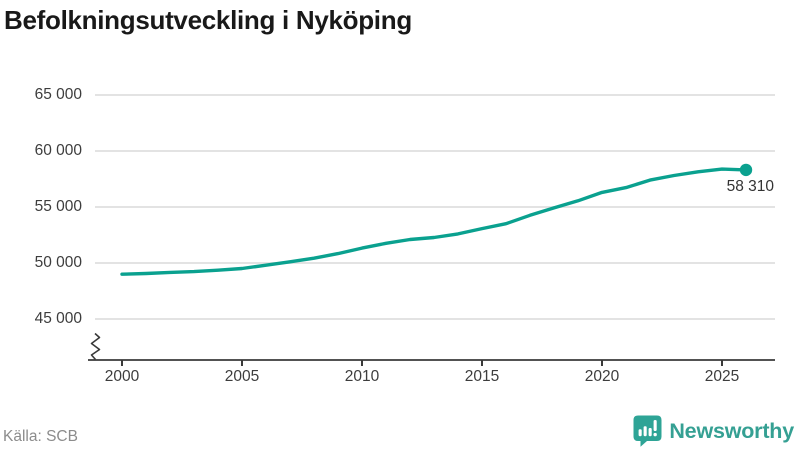 Image resolution: width=800 pixels, height=450 pixels. What do you see at coordinates (208, 20) in the screenshot?
I see `page-title: Befolkningsutveckling i Nyköping` at bounding box center [208, 20].